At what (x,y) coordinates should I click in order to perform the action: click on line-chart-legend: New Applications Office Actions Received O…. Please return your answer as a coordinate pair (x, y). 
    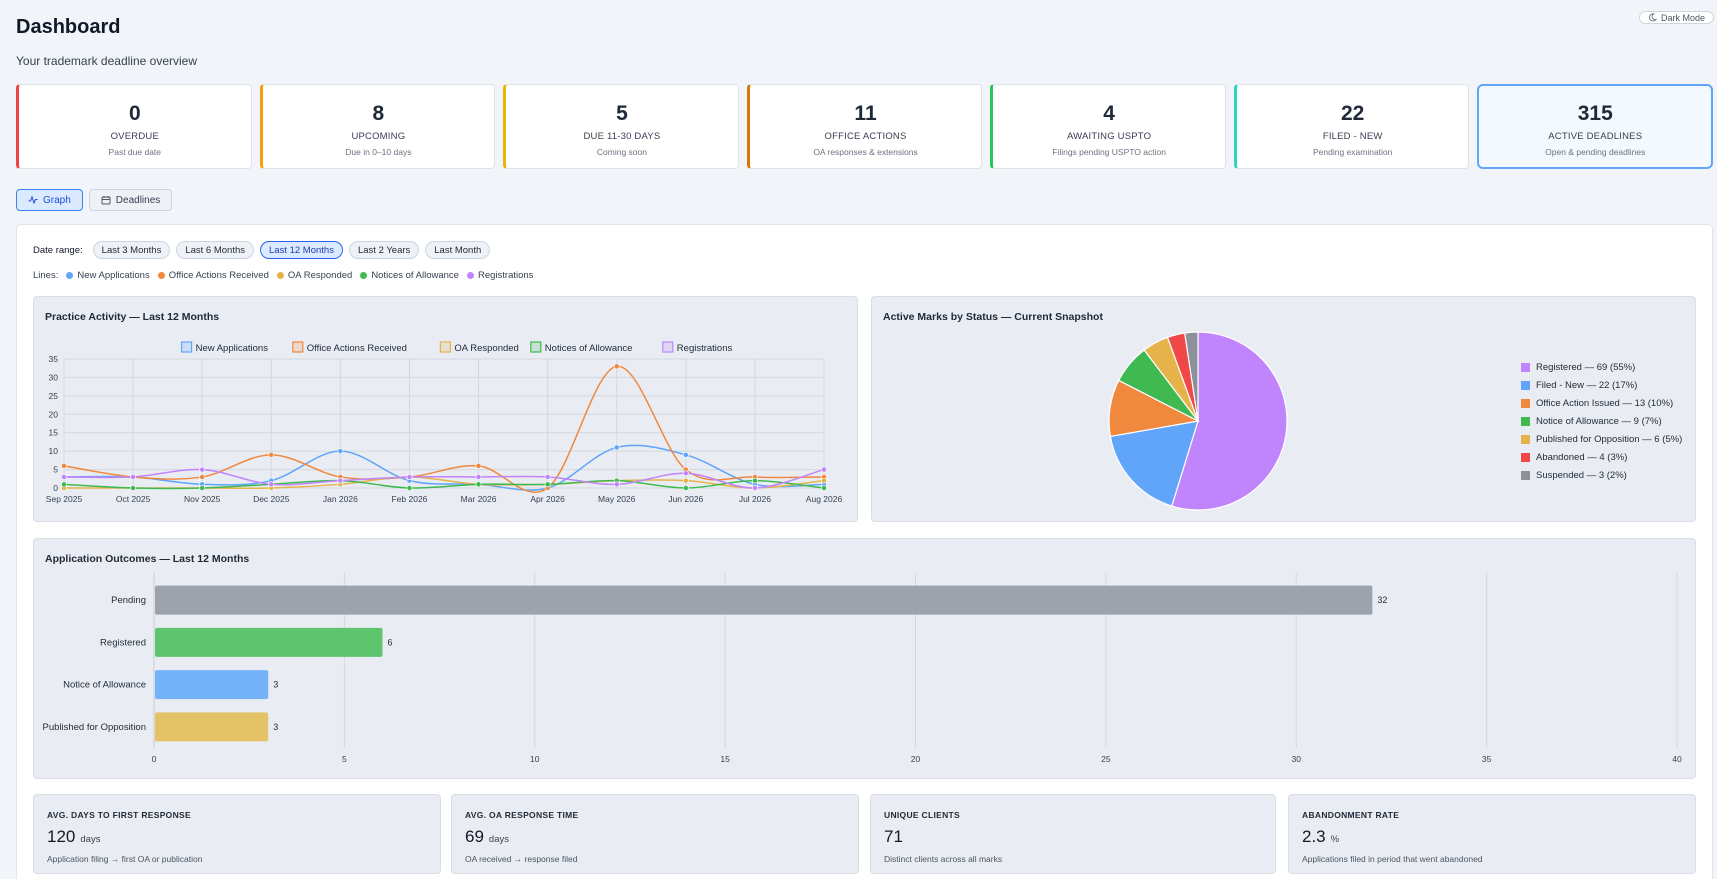
    Looking at the image, I should click on (457, 347).